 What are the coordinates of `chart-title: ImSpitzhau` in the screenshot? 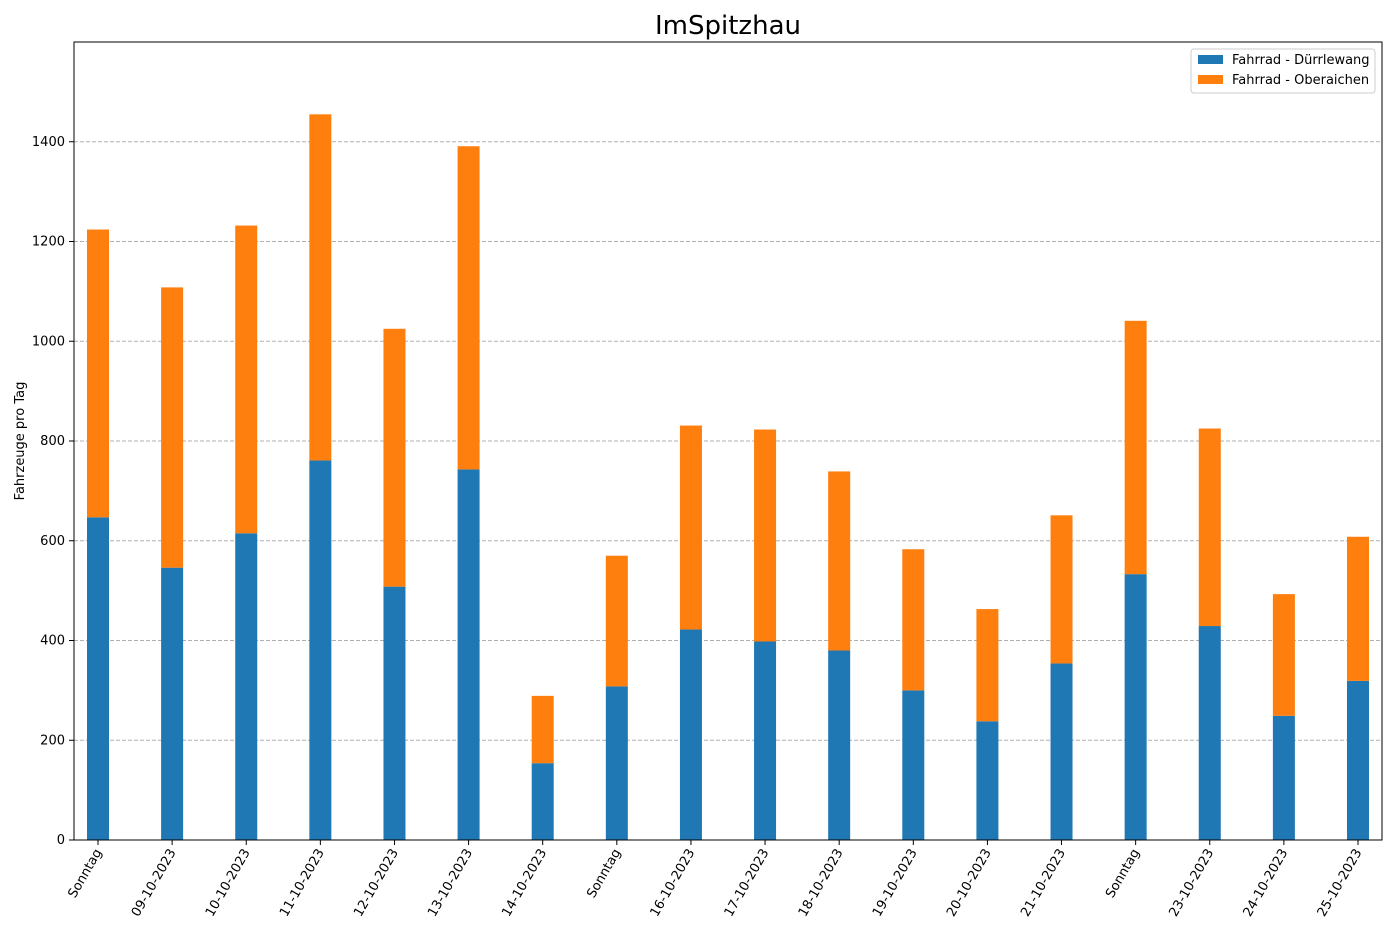 It's located at (728, 26).